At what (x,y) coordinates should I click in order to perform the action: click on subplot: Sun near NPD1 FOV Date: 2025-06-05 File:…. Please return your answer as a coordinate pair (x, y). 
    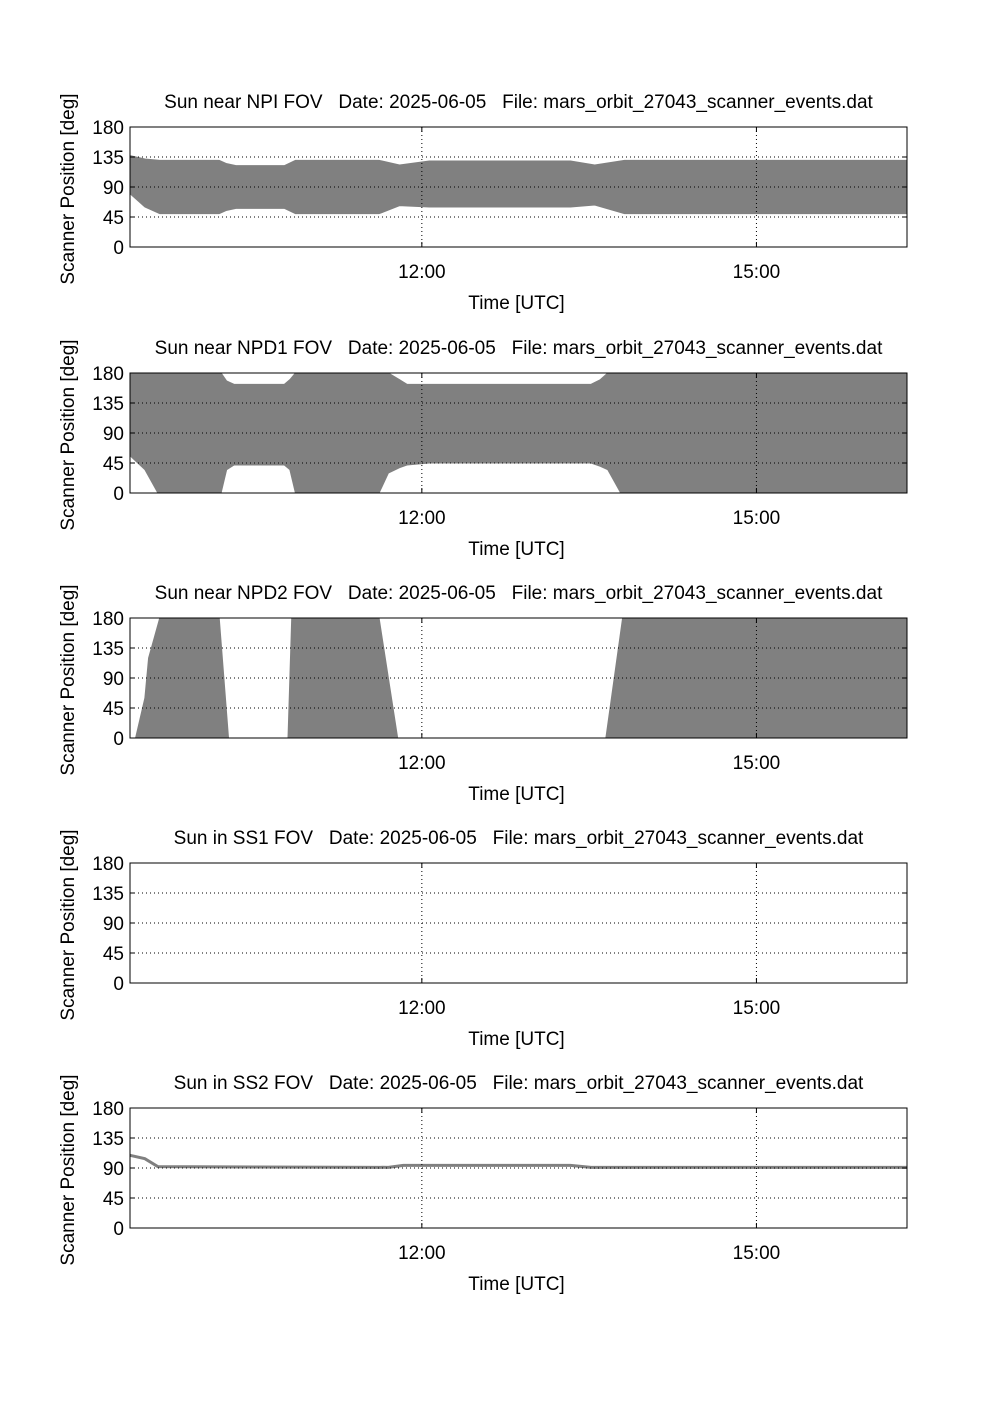
    Looking at the image, I should click on (483, 449).